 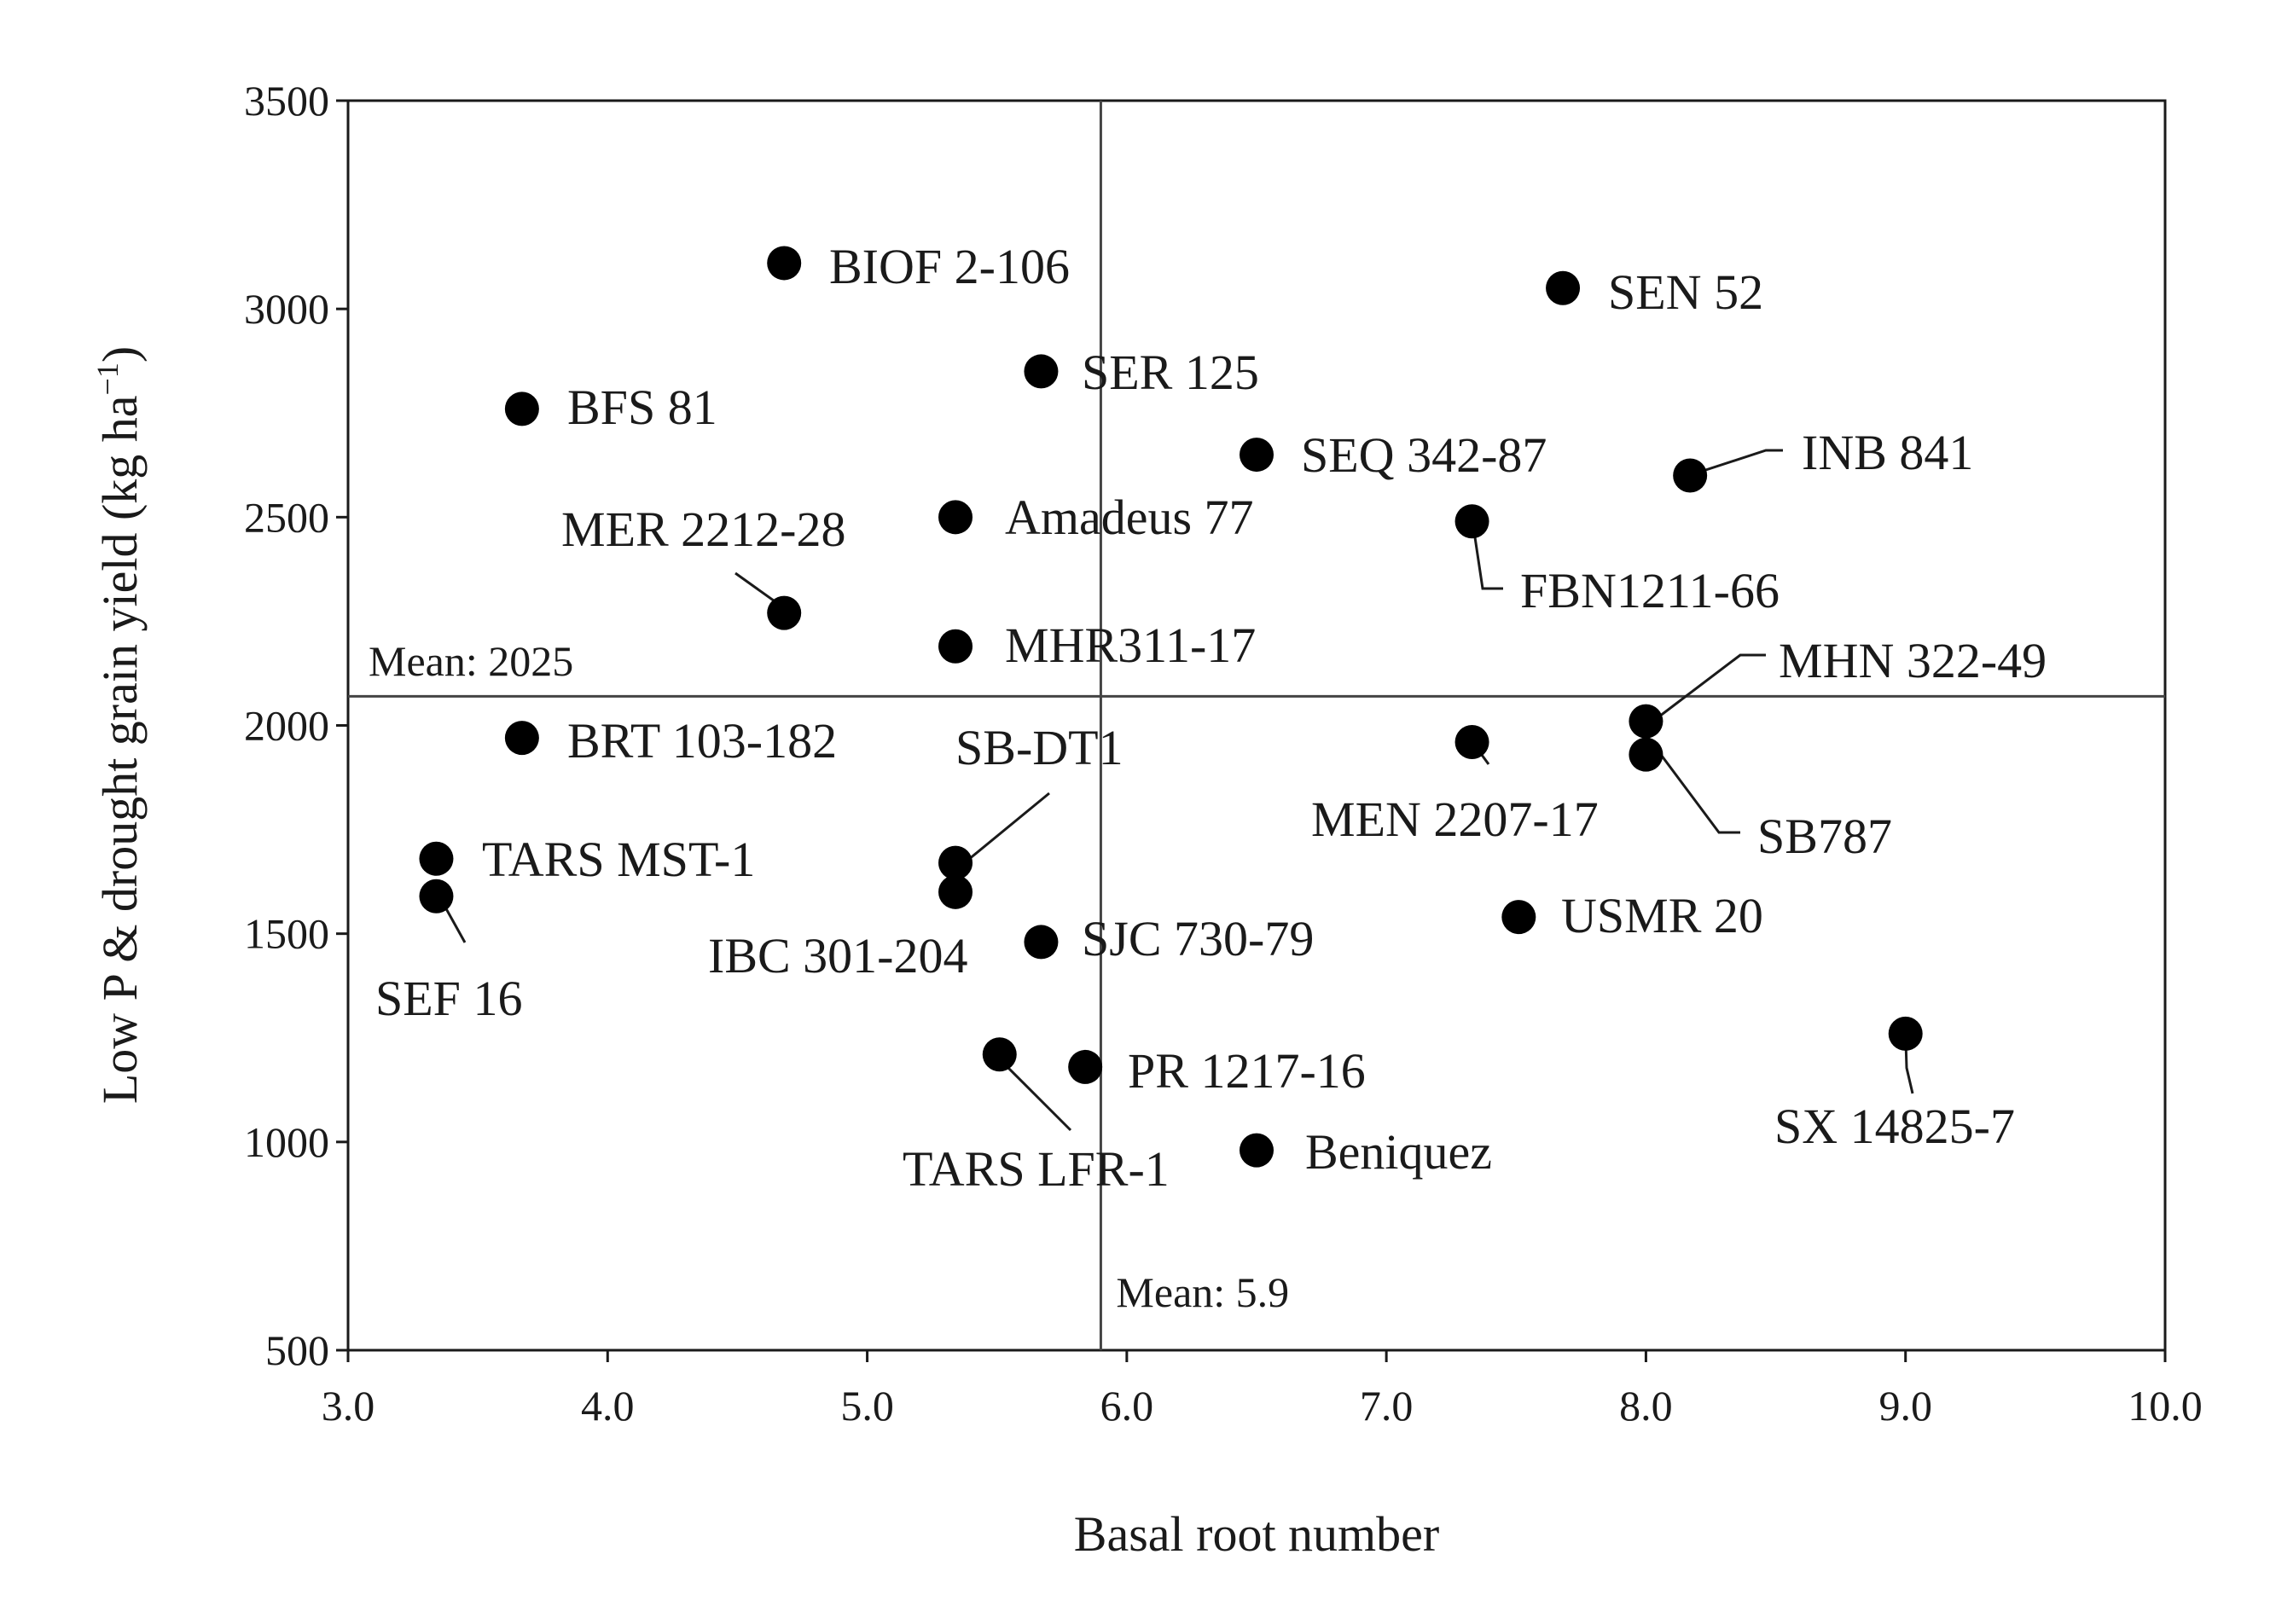 What do you see at coordinates (297, 1350) in the screenshot?
I see `y-tick-label: 500` at bounding box center [297, 1350].